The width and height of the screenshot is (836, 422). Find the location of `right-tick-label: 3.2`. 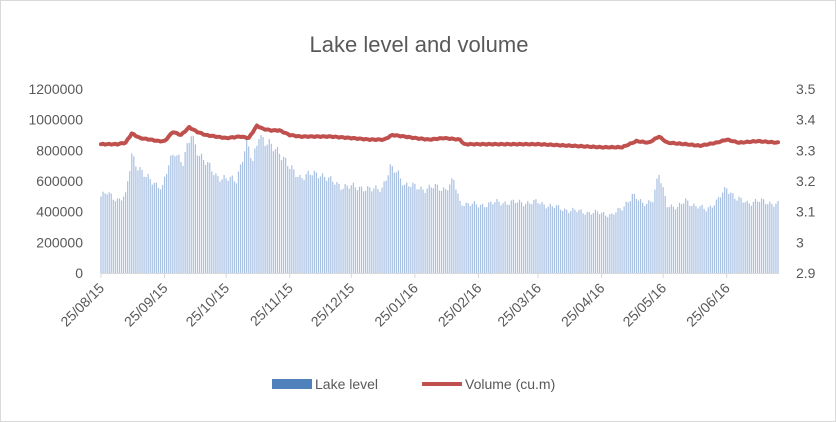

right-tick-label: 3.2 is located at coordinates (806, 181).